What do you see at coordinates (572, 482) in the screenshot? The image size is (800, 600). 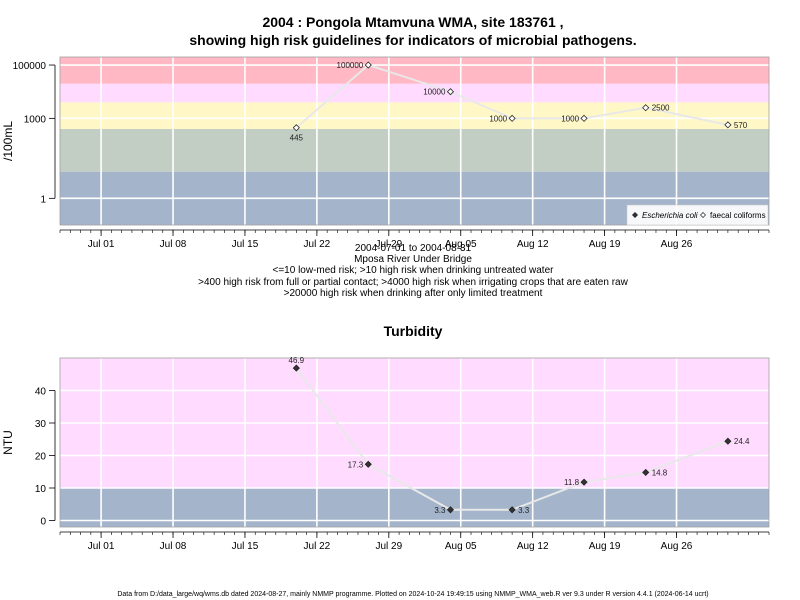 I see `data-label: 11.8` at bounding box center [572, 482].